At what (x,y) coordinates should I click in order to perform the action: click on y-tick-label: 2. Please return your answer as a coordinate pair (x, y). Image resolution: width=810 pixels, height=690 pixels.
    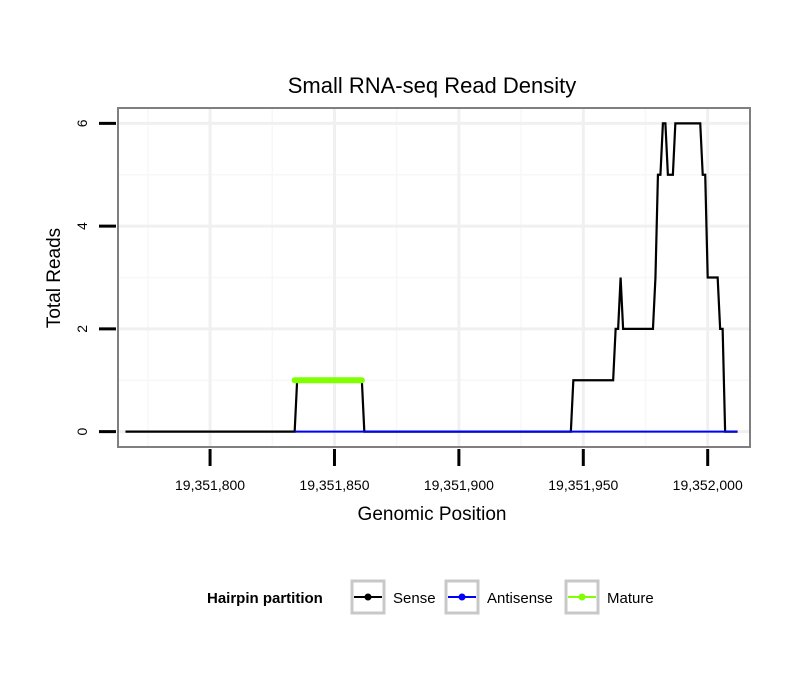
    Looking at the image, I should click on (82, 329).